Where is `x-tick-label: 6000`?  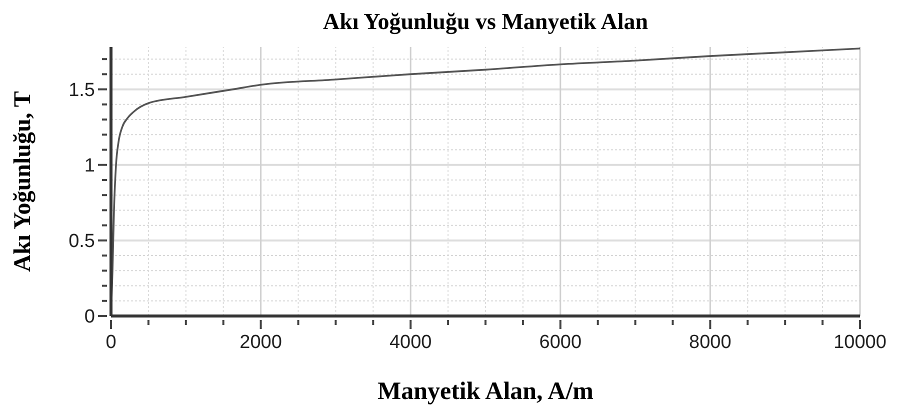 x-tick-label: 6000 is located at coordinates (560, 342).